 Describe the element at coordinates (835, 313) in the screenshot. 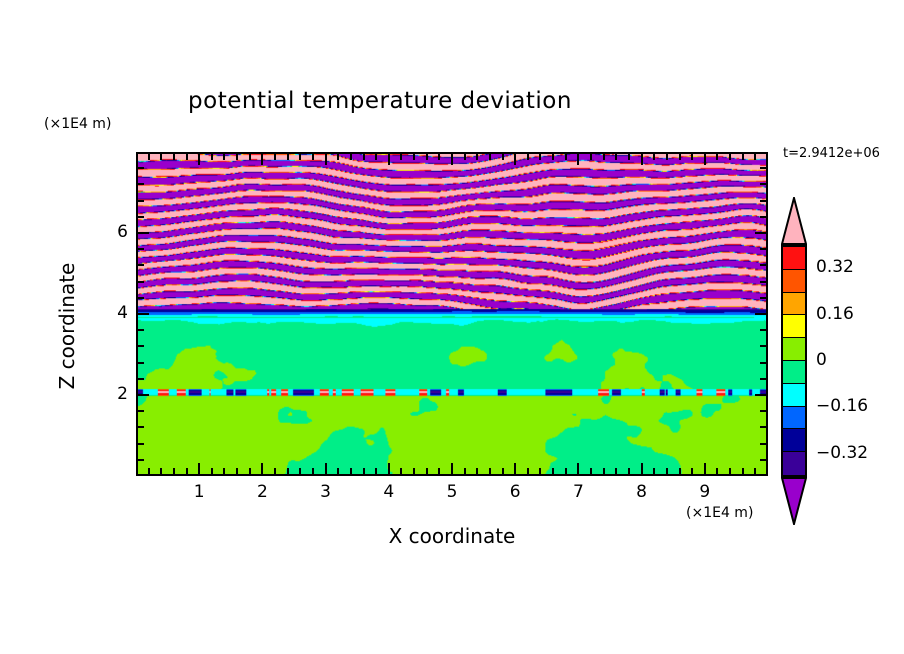

I see `colorbar-tick-label: 0.16` at that location.